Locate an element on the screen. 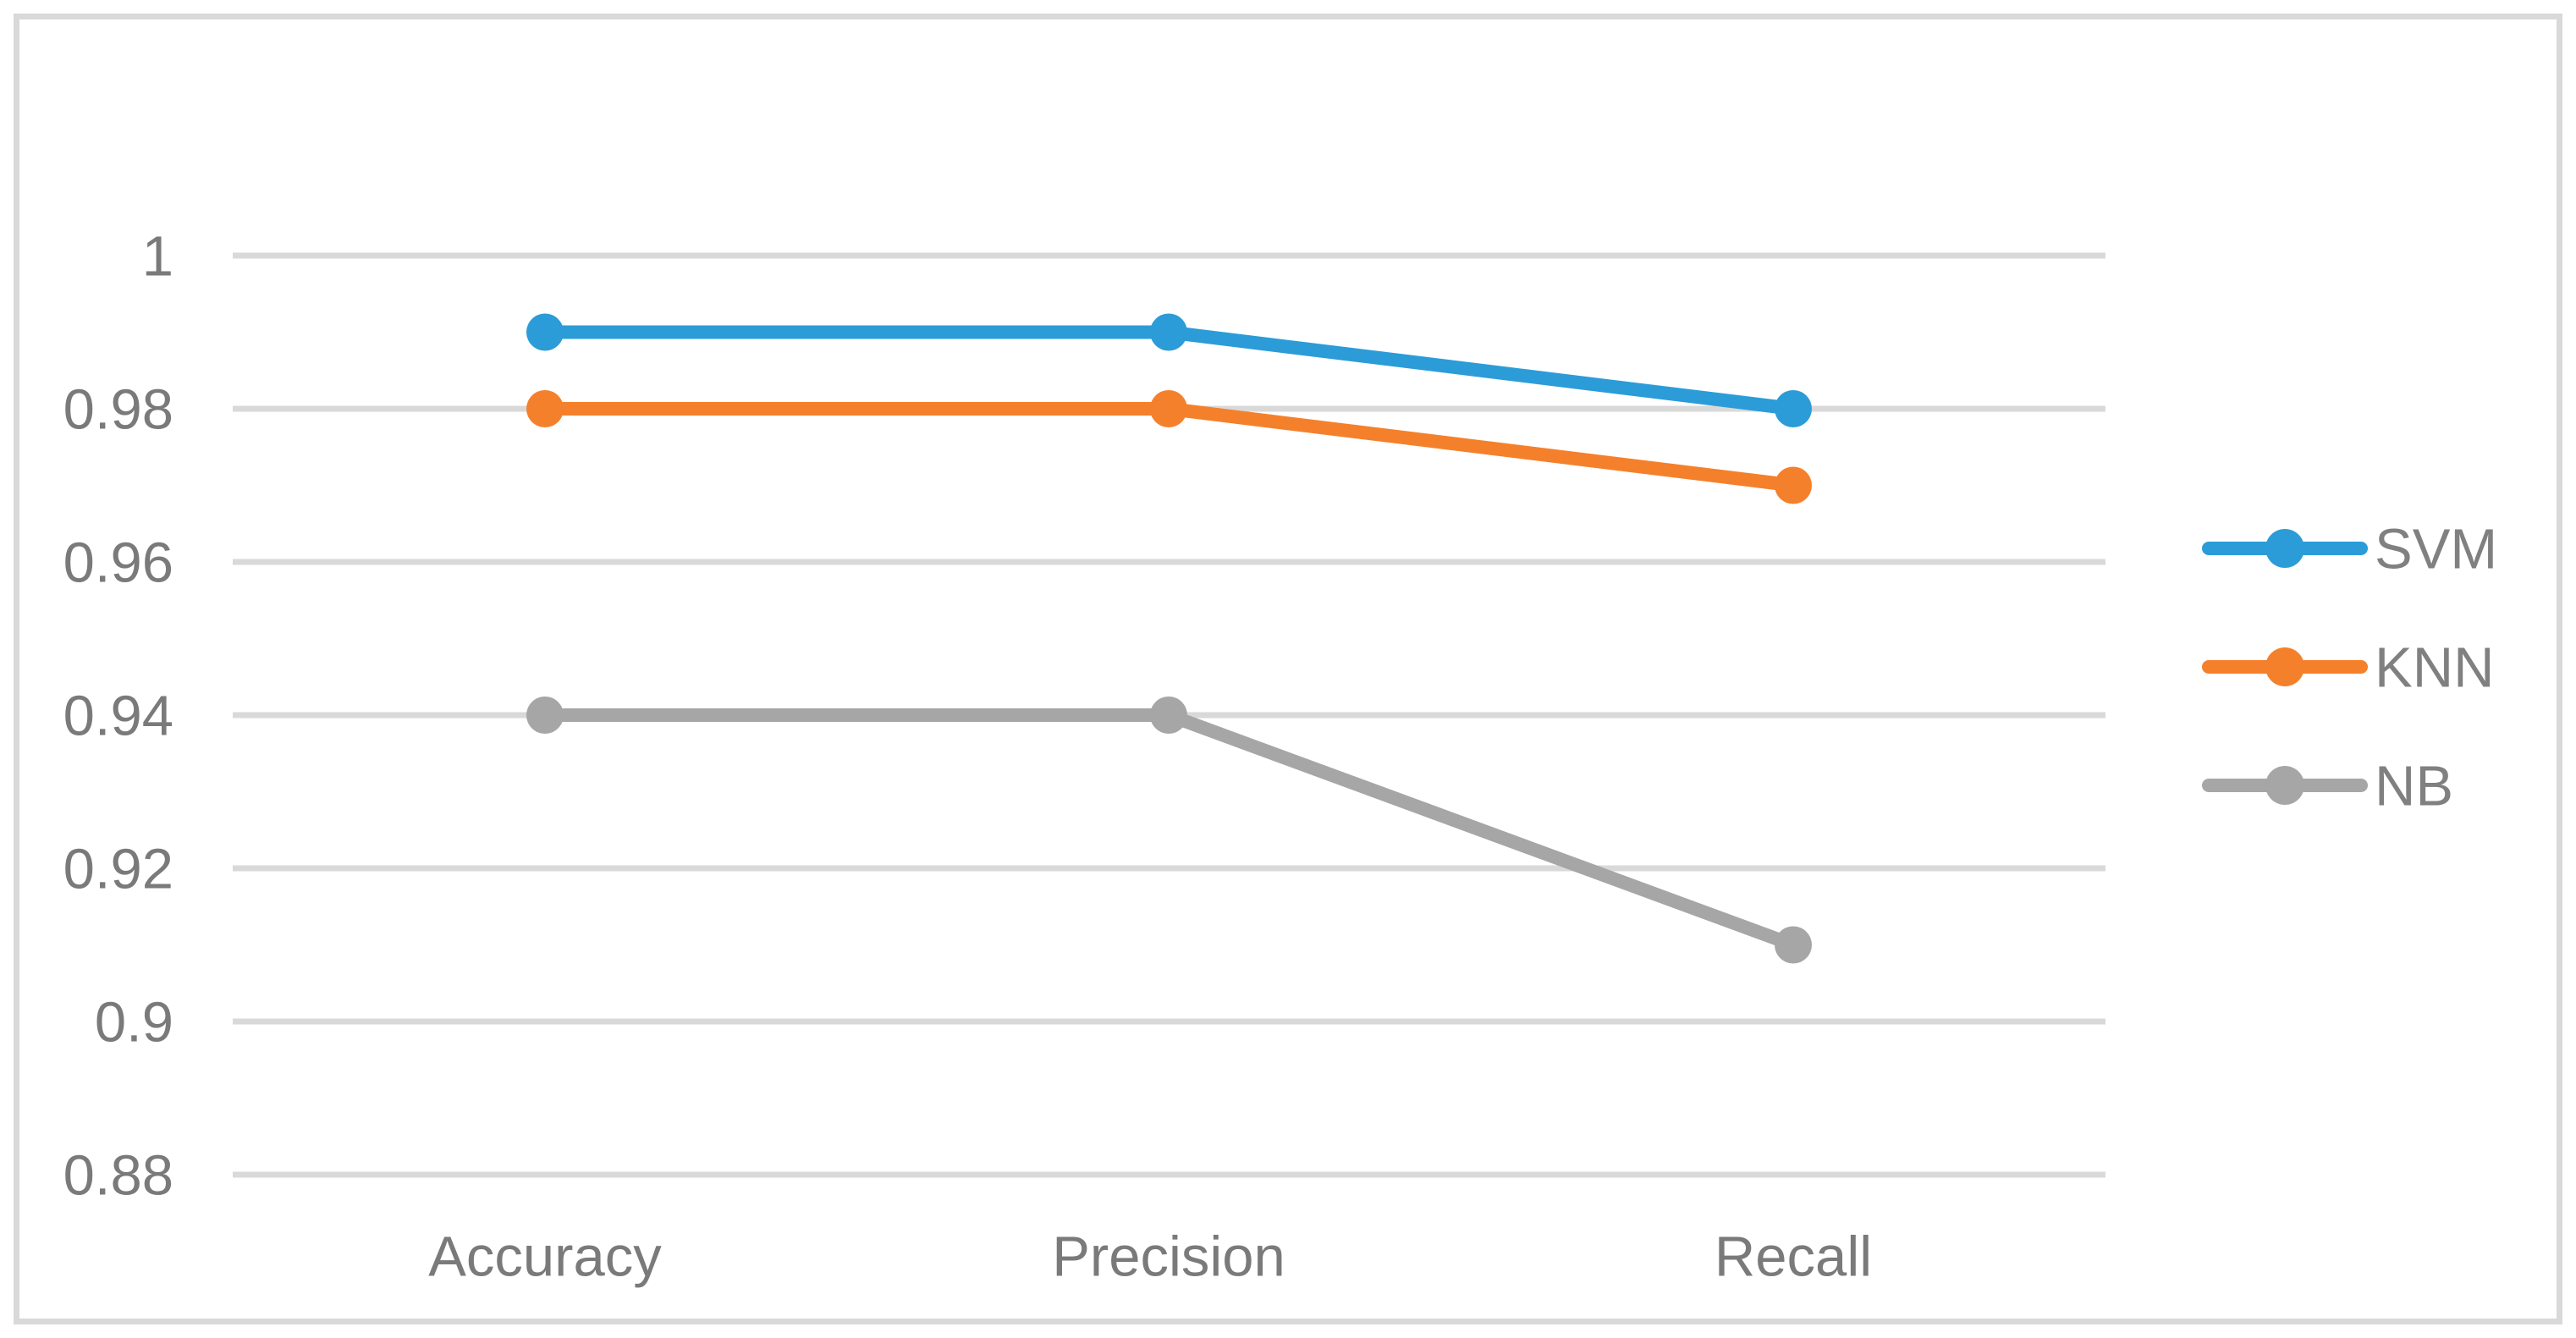  legend-label: NB is located at coordinates (2414, 786).